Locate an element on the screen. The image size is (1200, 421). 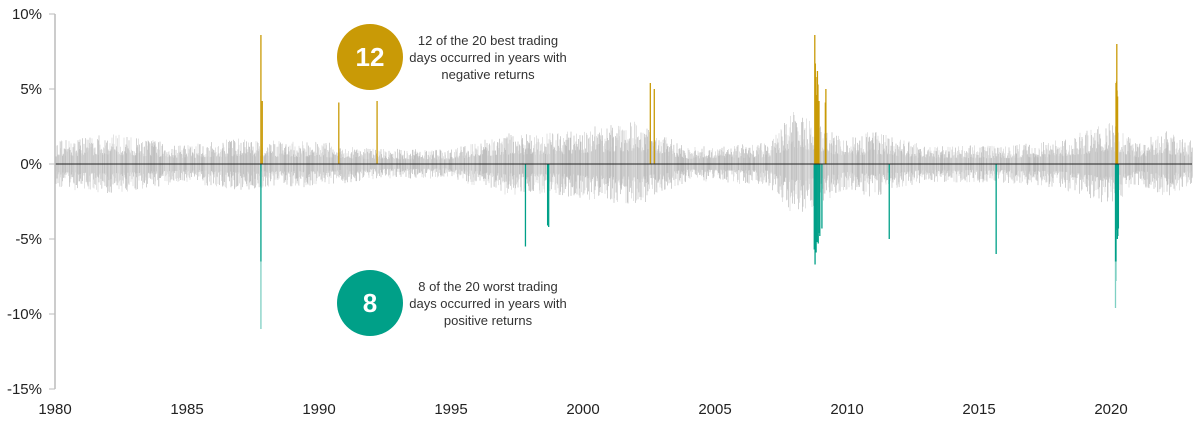
y-axis-ticks: 10% 5% 0% -5% -10% -15% is located at coordinates (31, 202).